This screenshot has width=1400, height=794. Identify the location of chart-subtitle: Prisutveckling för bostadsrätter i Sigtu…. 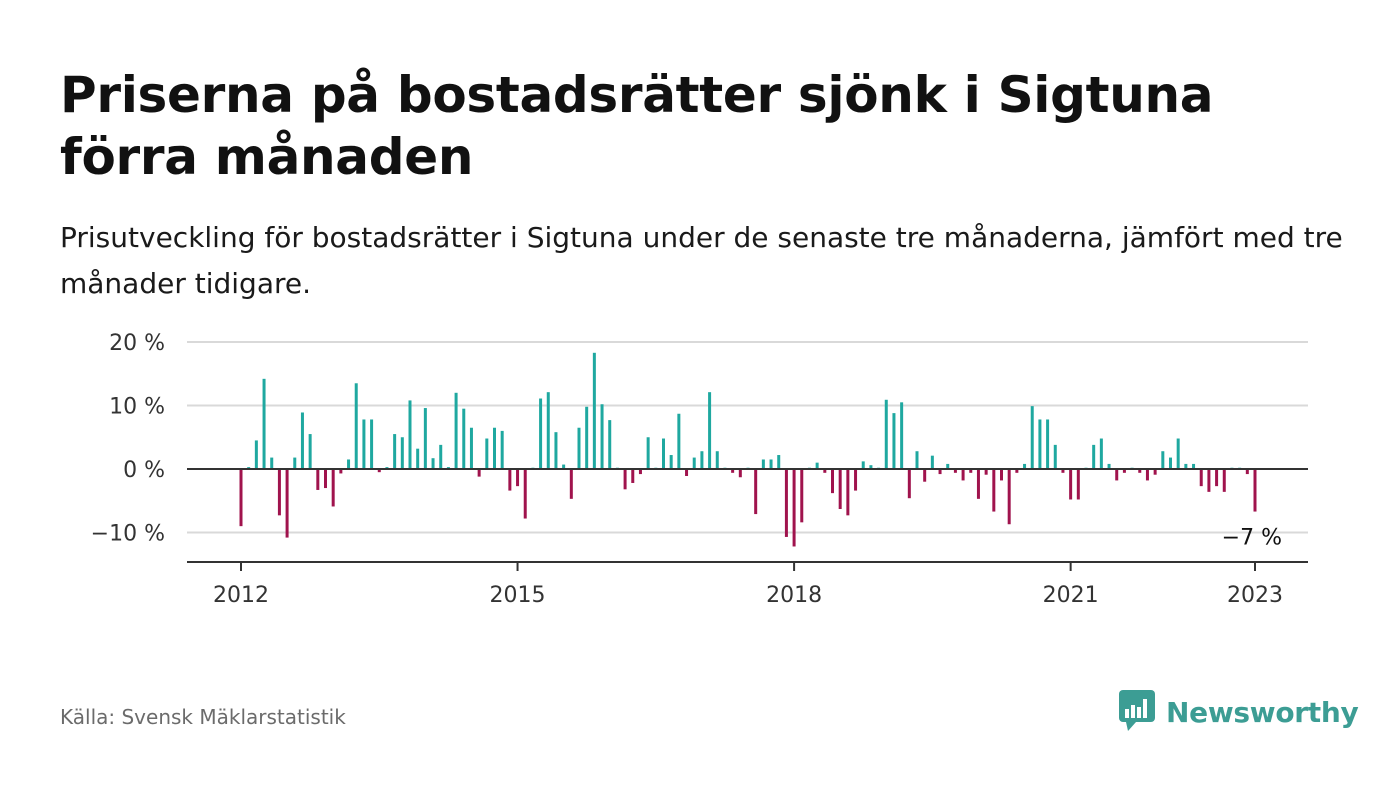
(701, 260).